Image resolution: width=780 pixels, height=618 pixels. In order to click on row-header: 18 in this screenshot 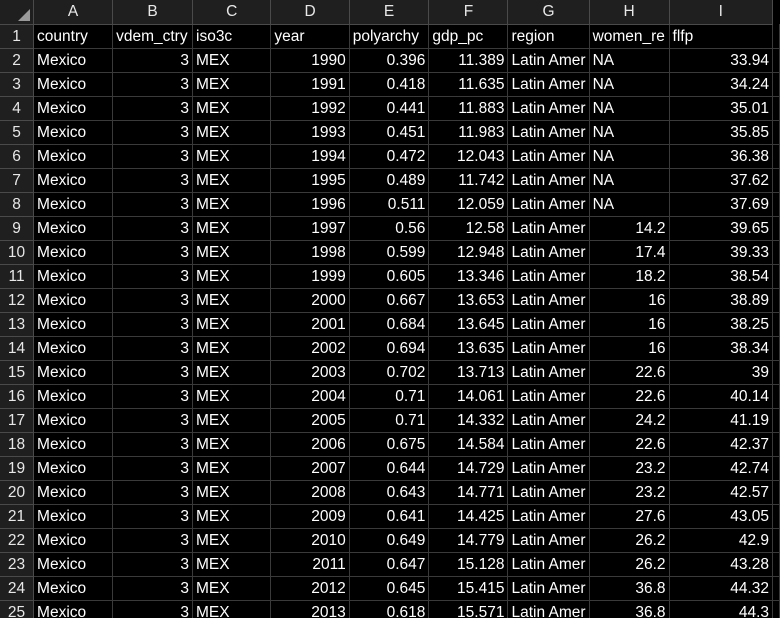, I will do `click(17, 444)`.